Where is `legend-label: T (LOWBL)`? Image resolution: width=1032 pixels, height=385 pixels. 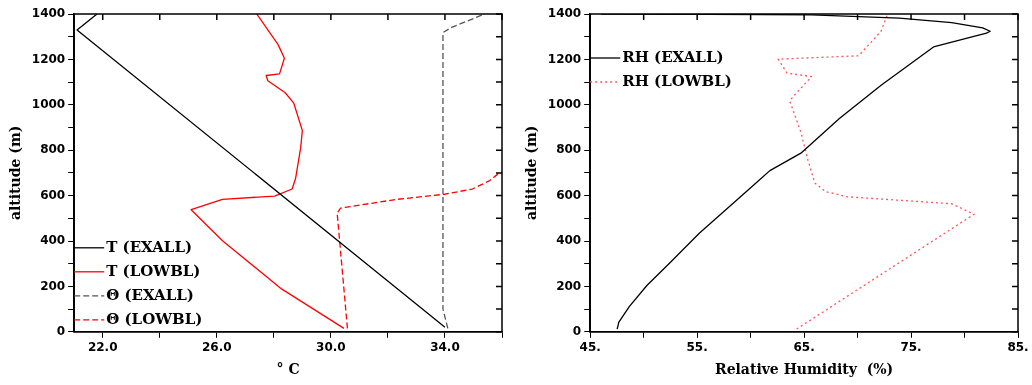 legend-label: T (LOWBL) is located at coordinates (153, 270).